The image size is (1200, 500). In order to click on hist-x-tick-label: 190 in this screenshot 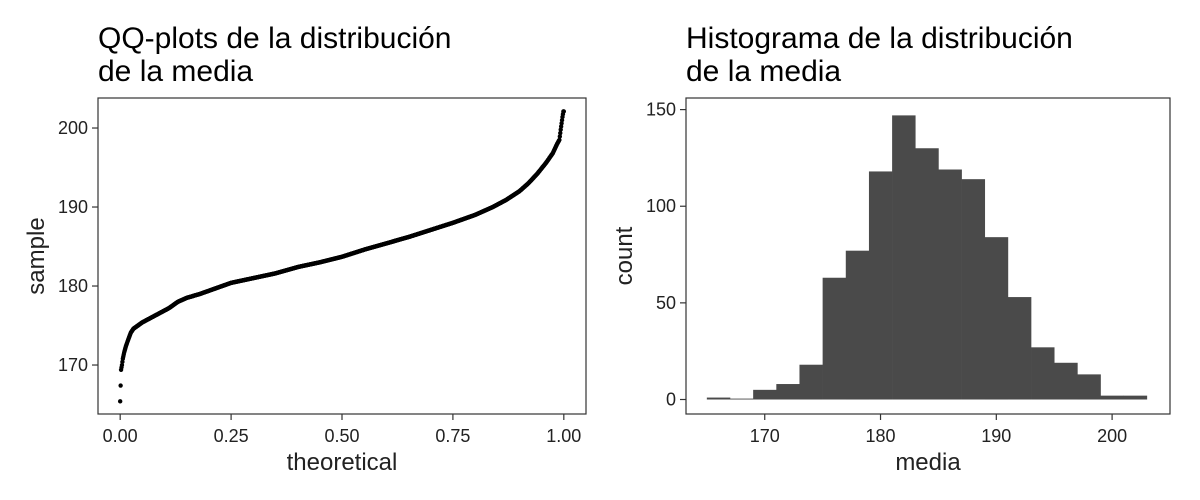, I will do `click(996, 436)`.